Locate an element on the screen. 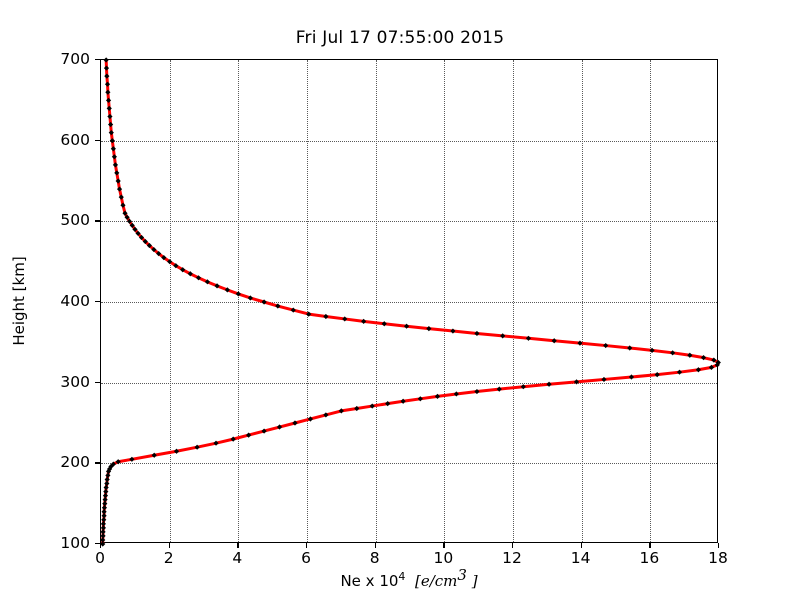 The height and width of the screenshot is (600, 800). x-axis-label-spacer is located at coordinates (410, 581).